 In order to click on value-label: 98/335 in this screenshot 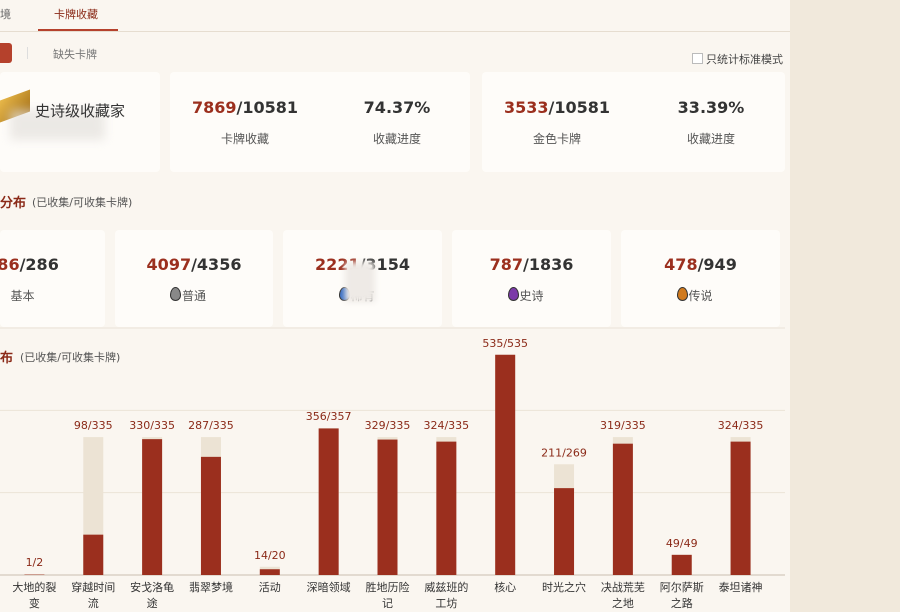, I will do `click(93, 425)`.